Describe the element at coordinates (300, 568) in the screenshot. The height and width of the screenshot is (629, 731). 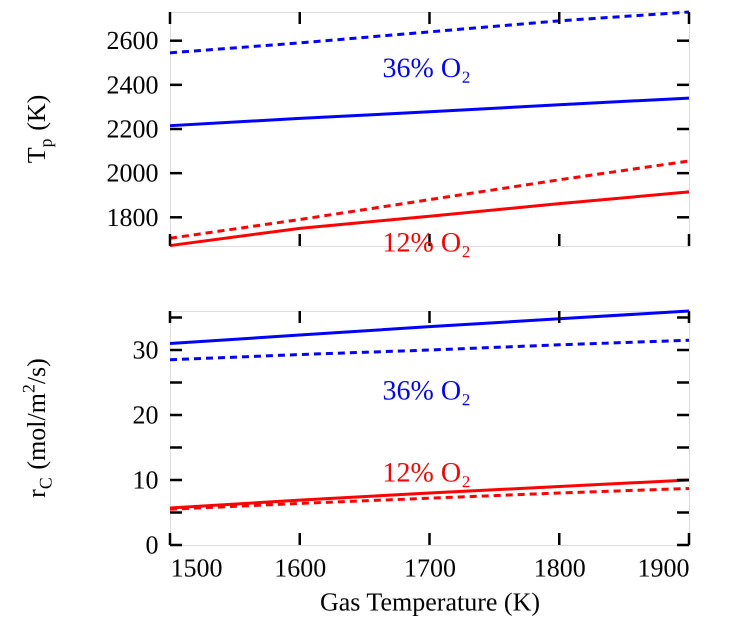
I see `x-tick-label: 1600` at that location.